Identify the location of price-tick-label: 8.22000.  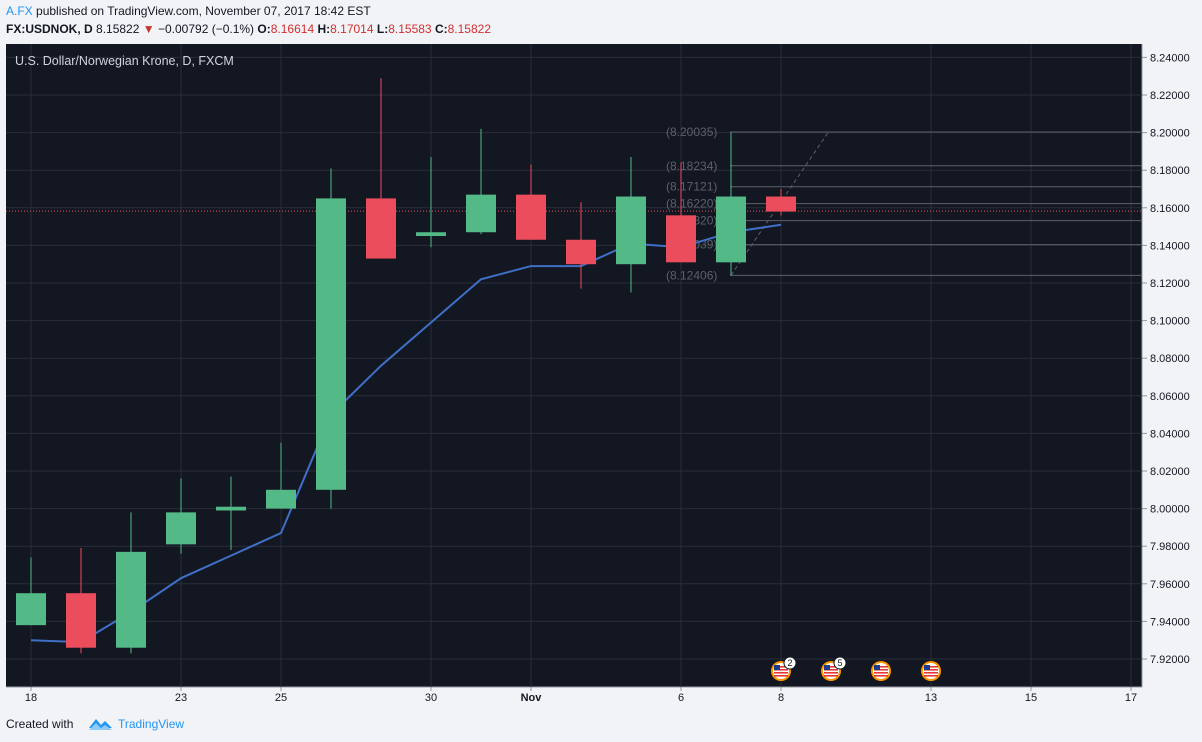
(1170, 96).